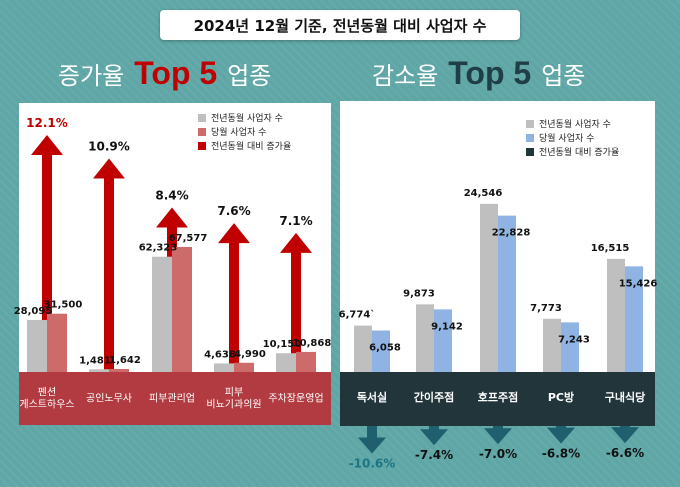 The width and height of the screenshot is (680, 487). What do you see at coordinates (95, 360) in the screenshot?
I see `increase-prev-label-2: 1,481` at bounding box center [95, 360].